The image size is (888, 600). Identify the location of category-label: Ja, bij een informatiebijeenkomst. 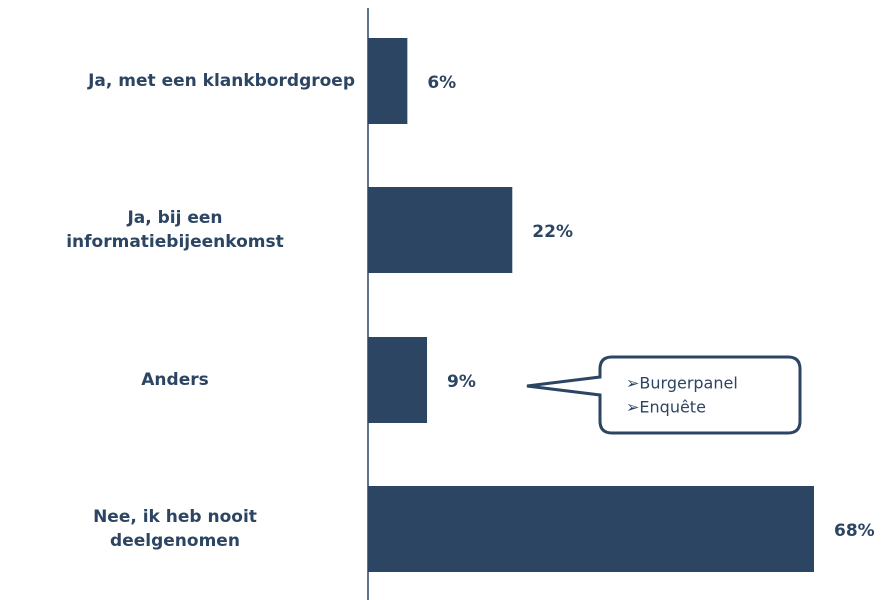
(175, 230).